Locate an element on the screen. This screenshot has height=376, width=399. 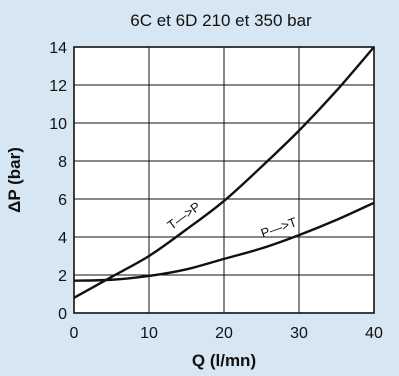
y-tick-label: 4 is located at coordinates (62, 238).